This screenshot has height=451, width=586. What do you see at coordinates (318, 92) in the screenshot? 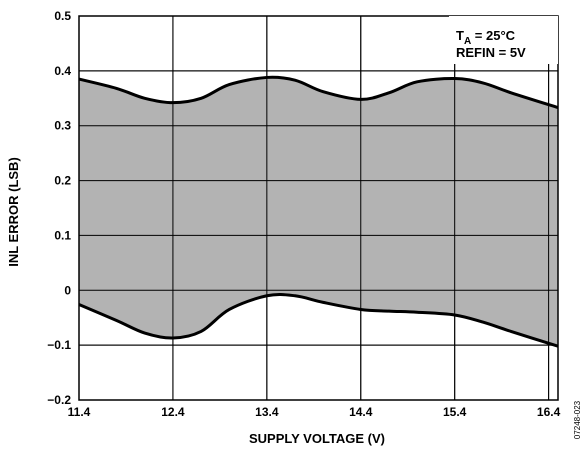
I see `upper-bound-line` at bounding box center [318, 92].